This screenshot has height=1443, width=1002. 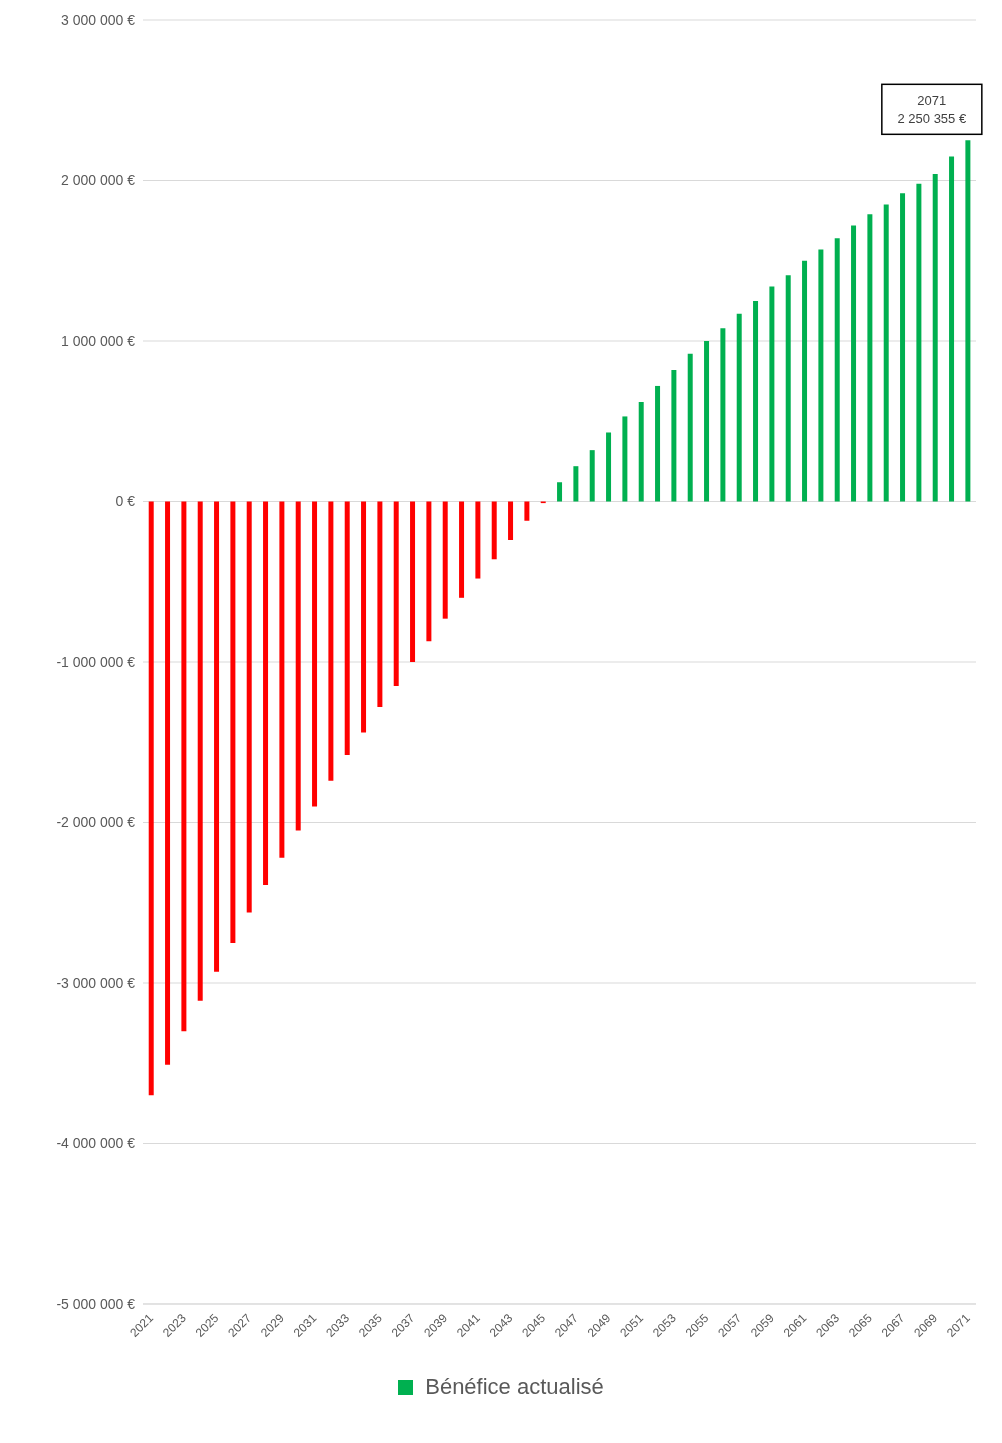 I want to click on y-tick-label: -5 000 000 €, so click(x=96, y=1303).